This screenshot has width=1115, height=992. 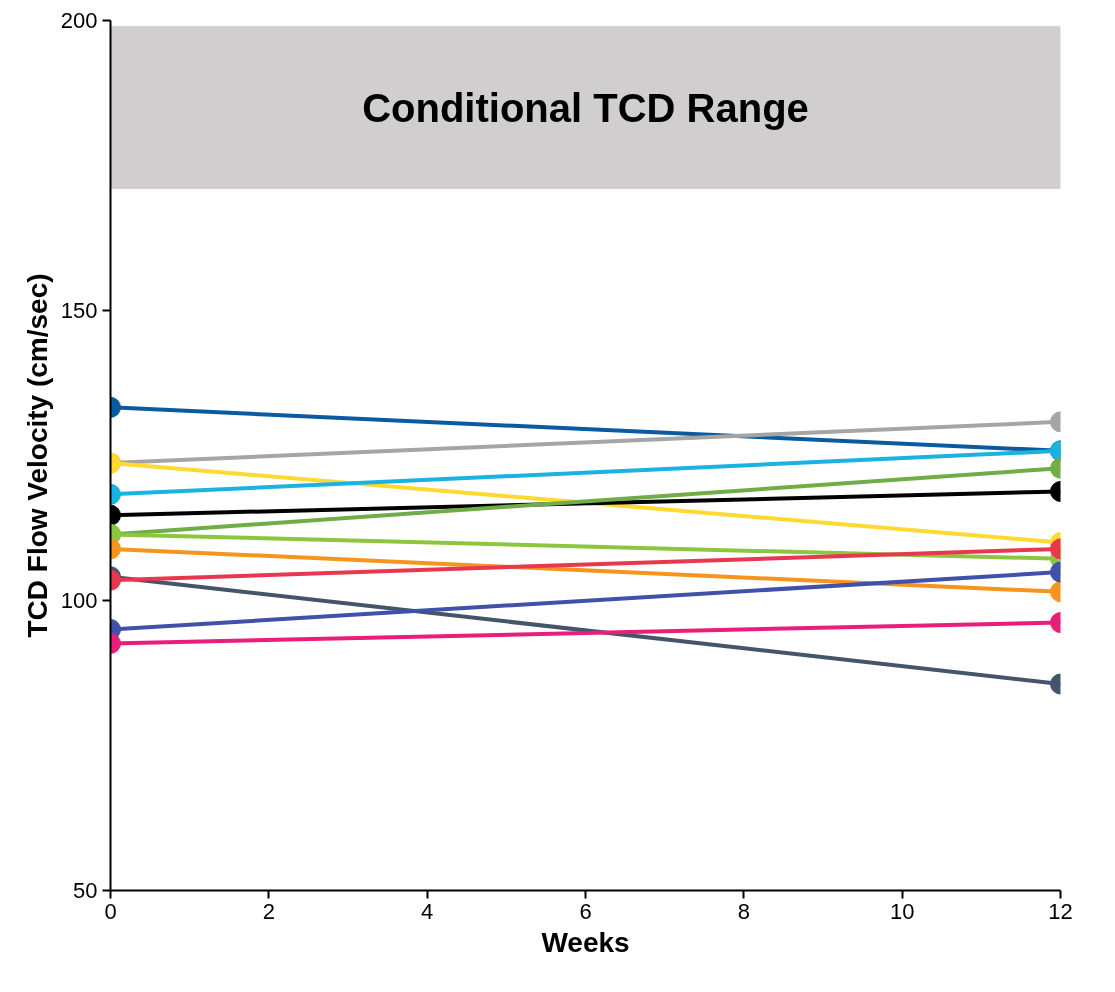 What do you see at coordinates (268, 911) in the screenshot?
I see `x-tick-label: 2` at bounding box center [268, 911].